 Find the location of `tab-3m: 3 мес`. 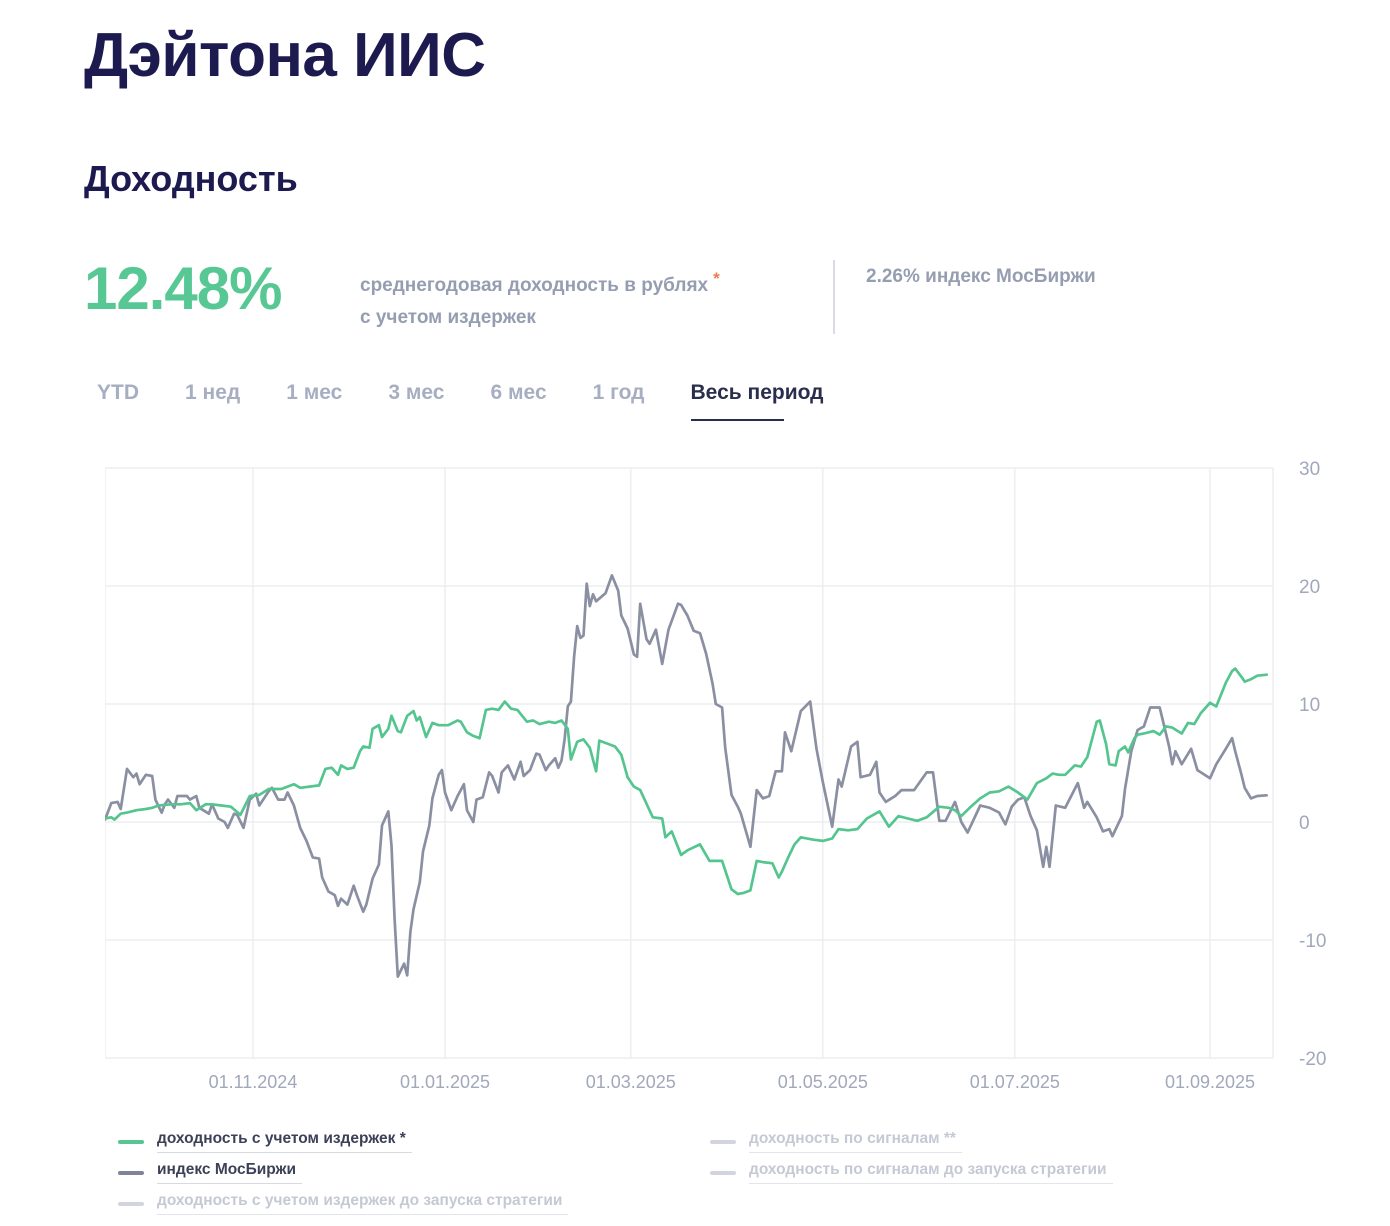

tab-3m: 3 мес is located at coordinates (416, 392).